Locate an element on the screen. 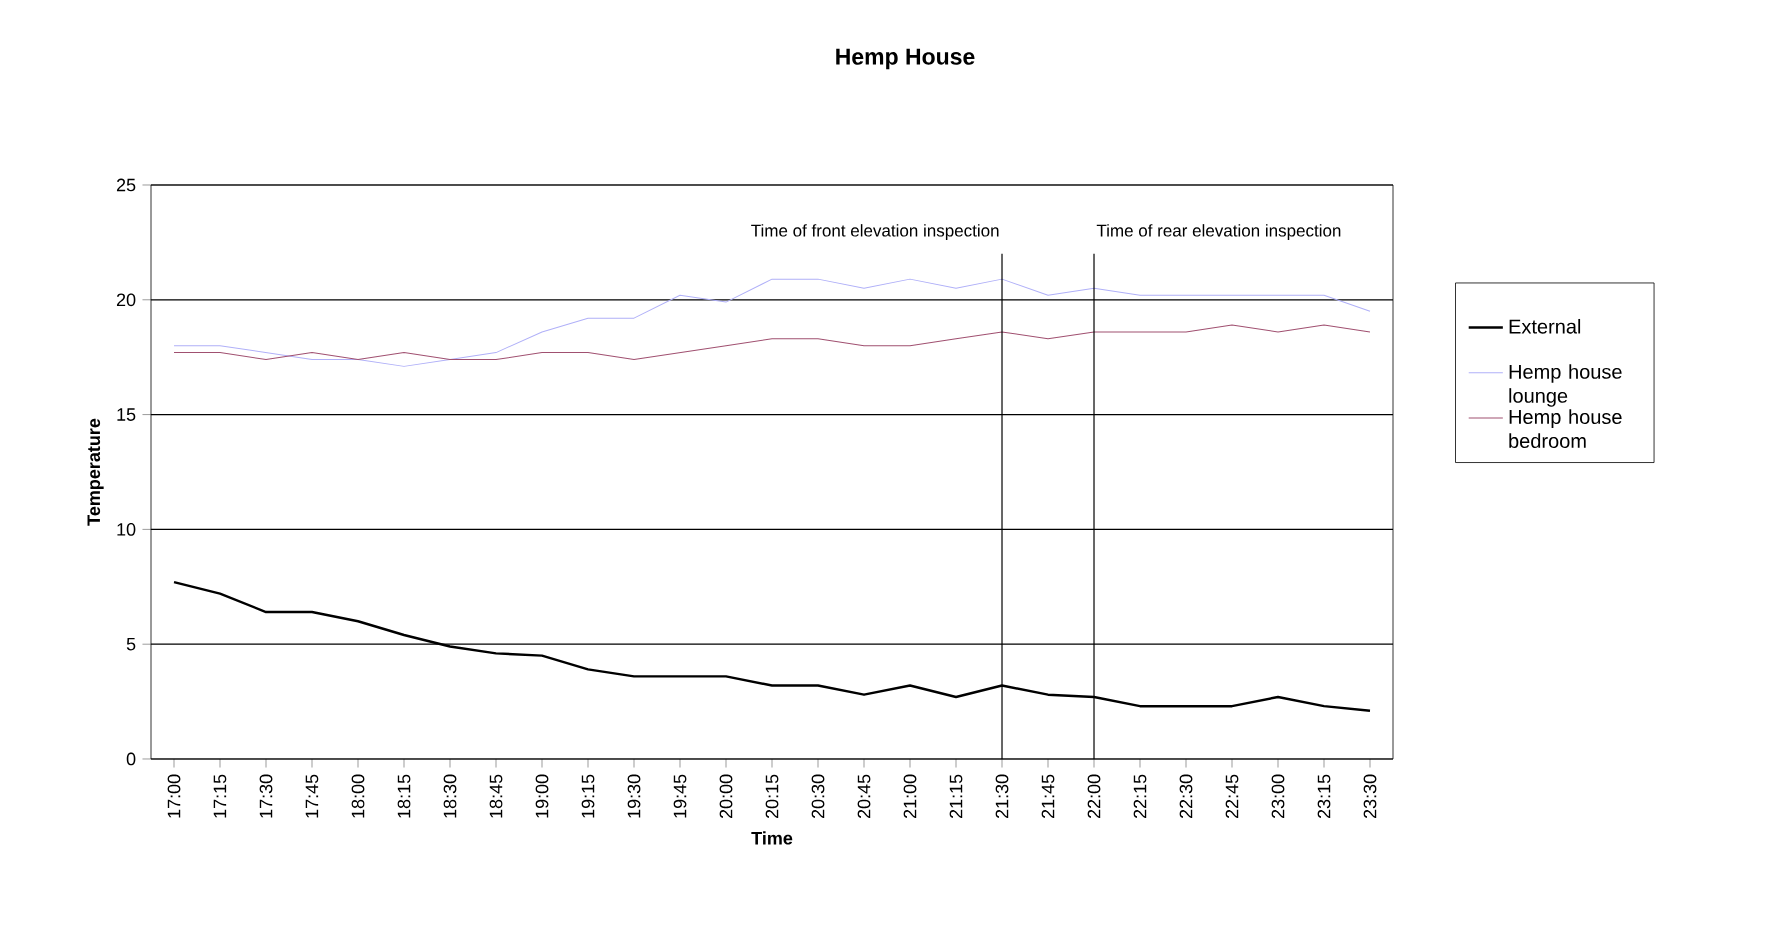 The image size is (1782, 925). y-axis-title: Temperature is located at coordinates (95, 472).